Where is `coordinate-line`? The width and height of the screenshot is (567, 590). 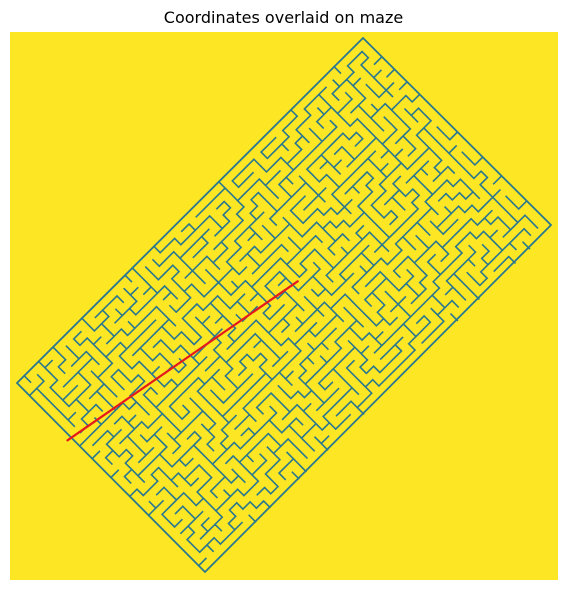 coordinate-line is located at coordinates (182, 361).